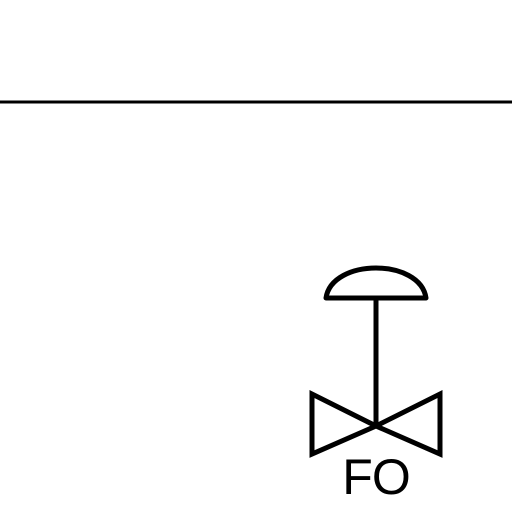  Describe the element at coordinates (376, 423) in the screenshot. I see `valve-body-icon` at that location.